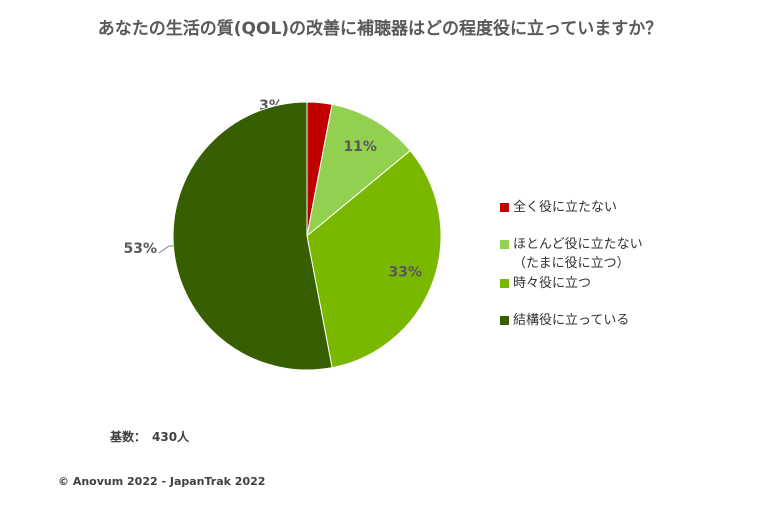  Describe the element at coordinates (128, 437) in the screenshot. I see `base-count-label: 基数：` at that location.